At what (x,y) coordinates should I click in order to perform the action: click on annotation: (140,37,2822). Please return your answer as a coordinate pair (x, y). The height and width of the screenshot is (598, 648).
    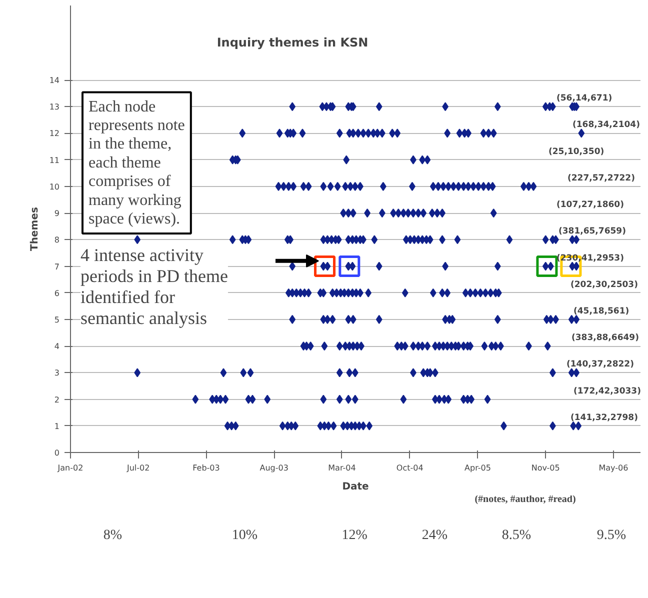
    Looking at the image, I should click on (600, 365).